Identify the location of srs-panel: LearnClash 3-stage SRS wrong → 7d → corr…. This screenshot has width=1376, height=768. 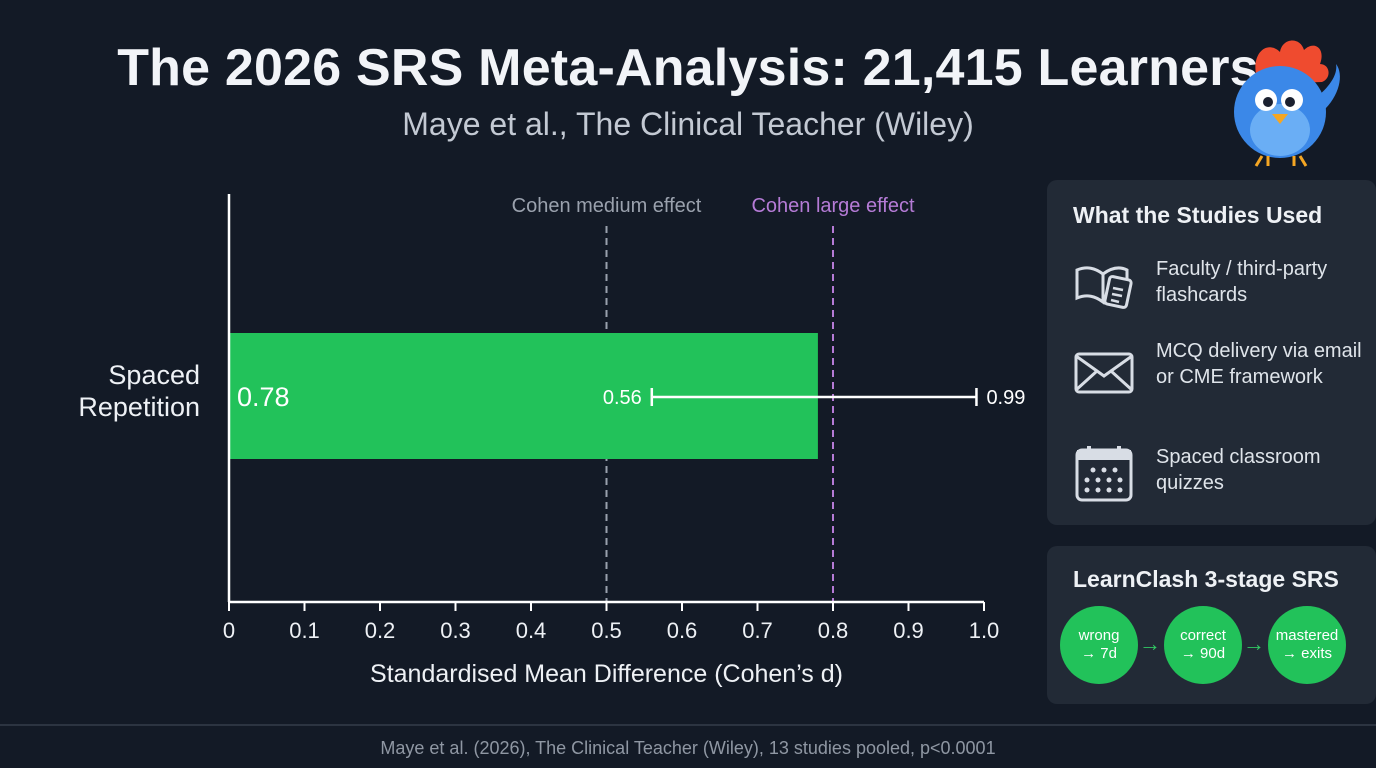
(1211, 625).